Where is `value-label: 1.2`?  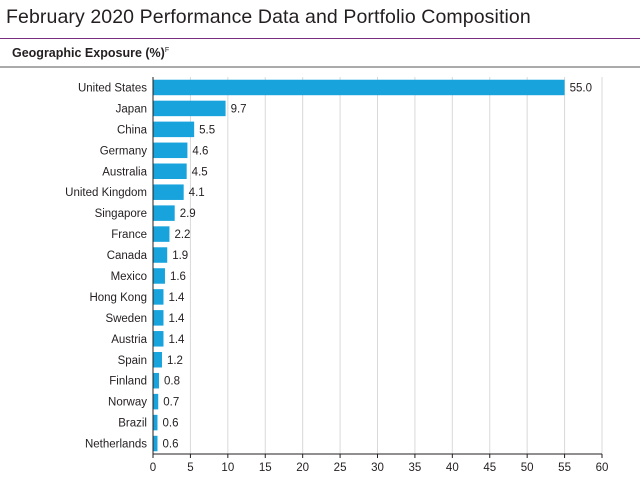 value-label: 1.2 is located at coordinates (175, 361).